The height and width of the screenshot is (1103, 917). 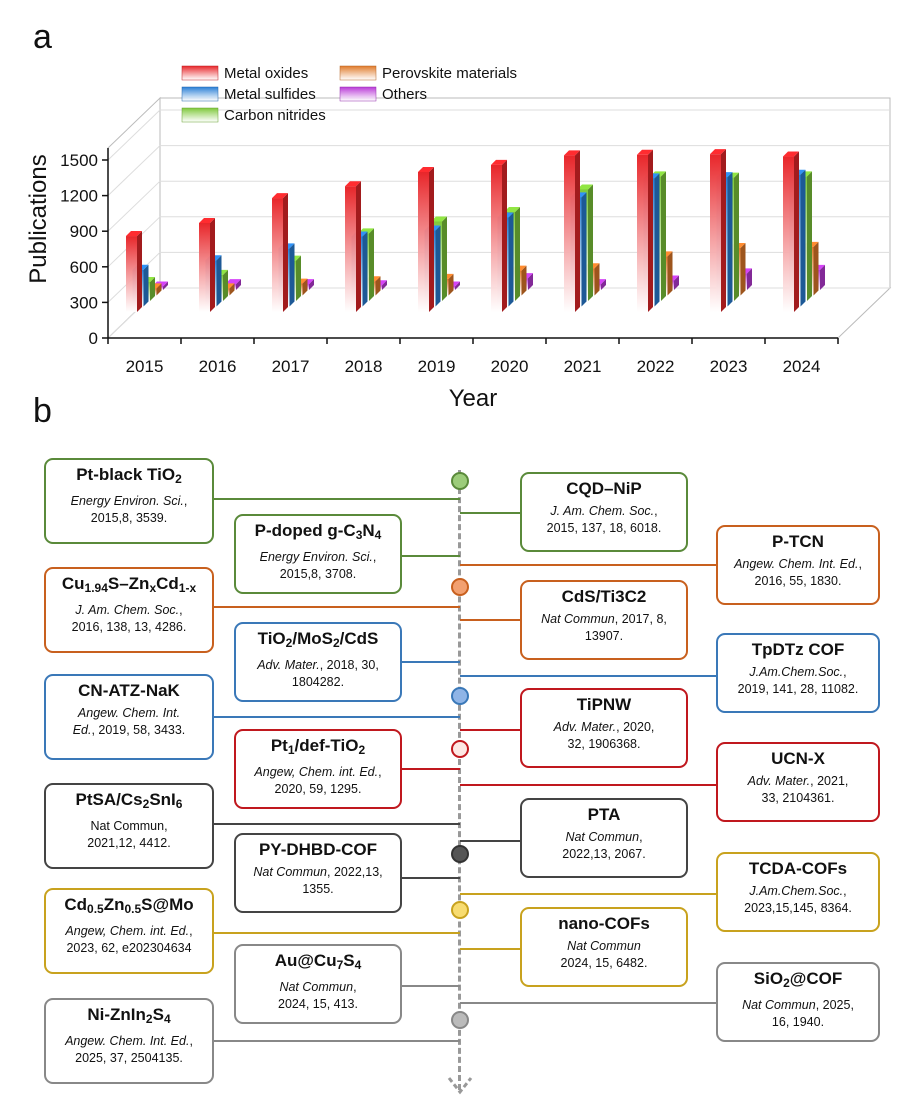 I want to click on bar-others-2018-side, so click(x=384, y=285).